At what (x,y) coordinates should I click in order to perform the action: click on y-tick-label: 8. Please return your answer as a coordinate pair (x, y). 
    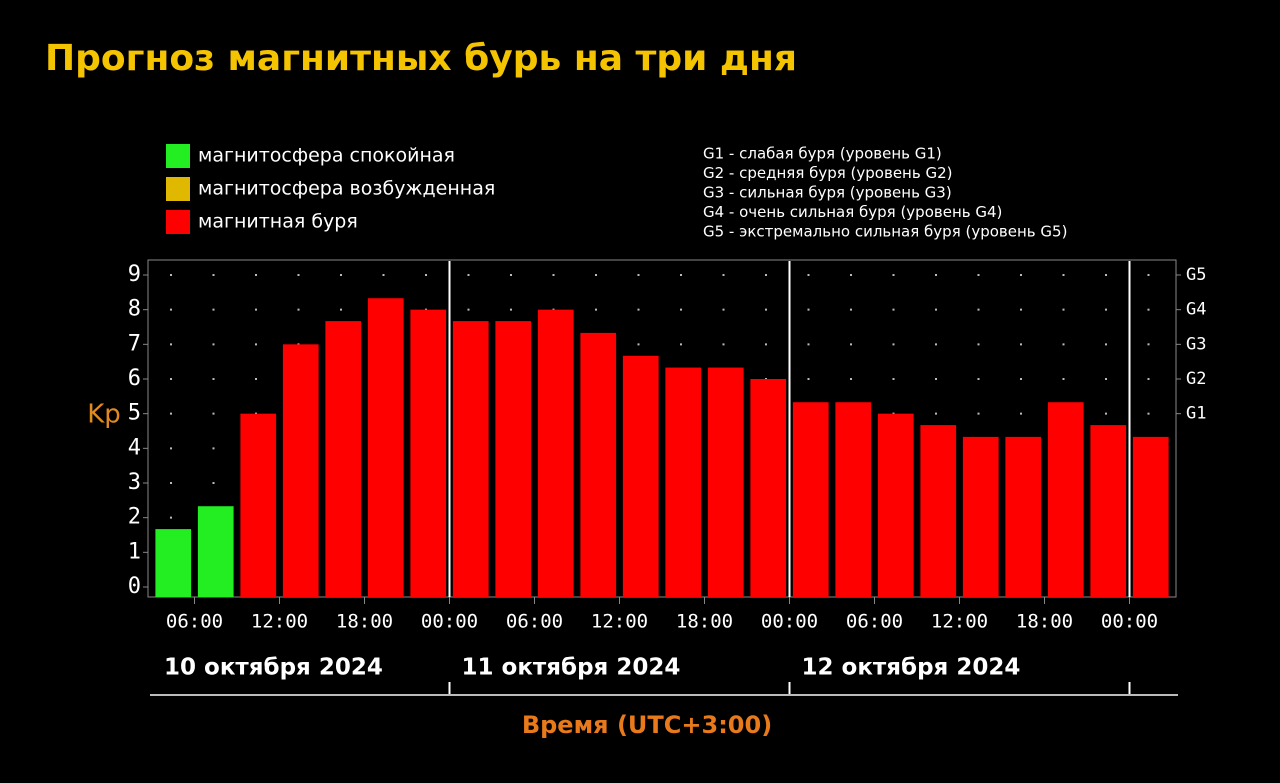
    Looking at the image, I should click on (134, 309).